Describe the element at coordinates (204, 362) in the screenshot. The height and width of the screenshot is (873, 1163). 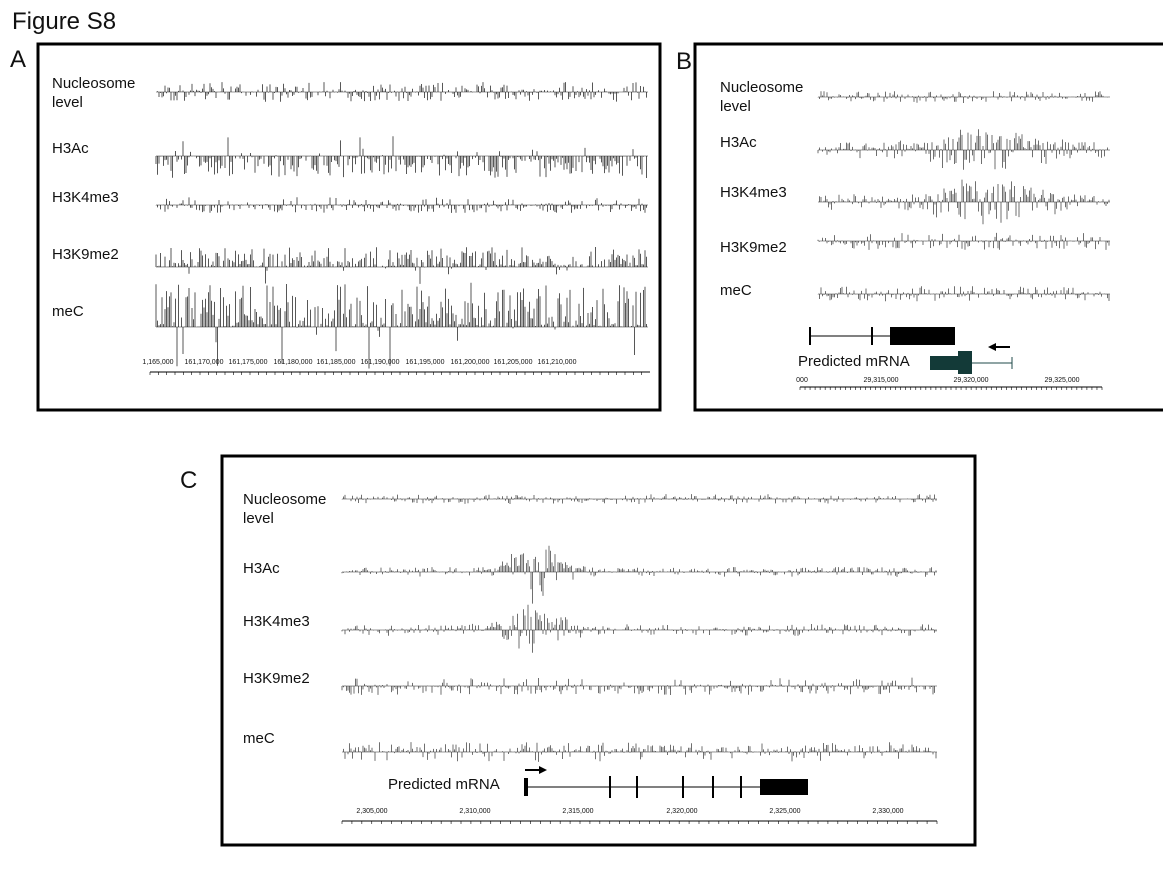
I see `axis-label: 161,170,000` at that location.